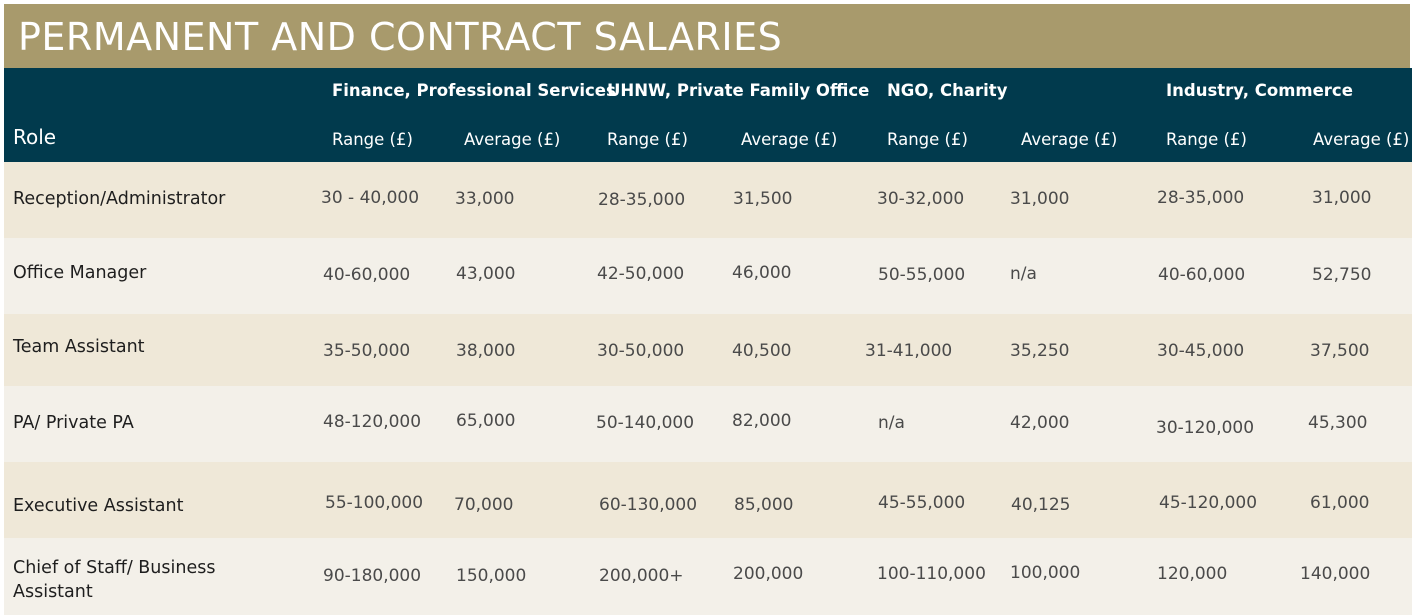  Describe the element at coordinates (1205, 428) in the screenshot. I see `range-value: 30-120,000` at that location.